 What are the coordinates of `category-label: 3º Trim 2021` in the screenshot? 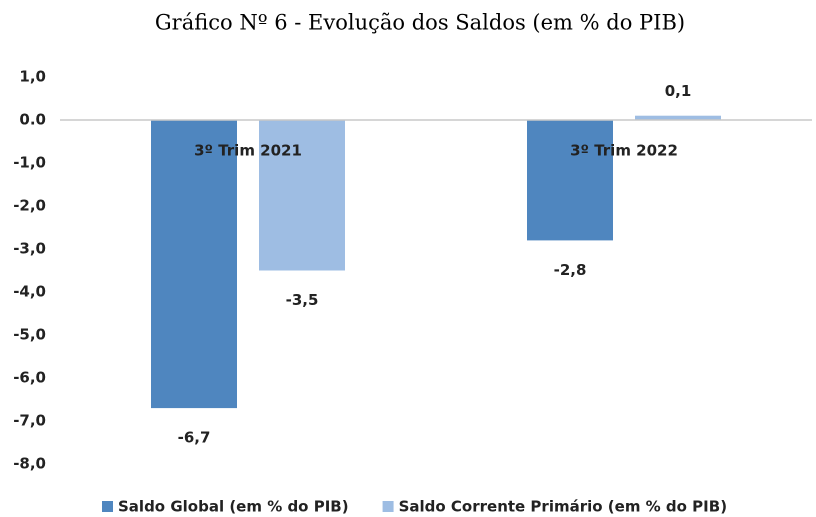 It's located at (248, 151).